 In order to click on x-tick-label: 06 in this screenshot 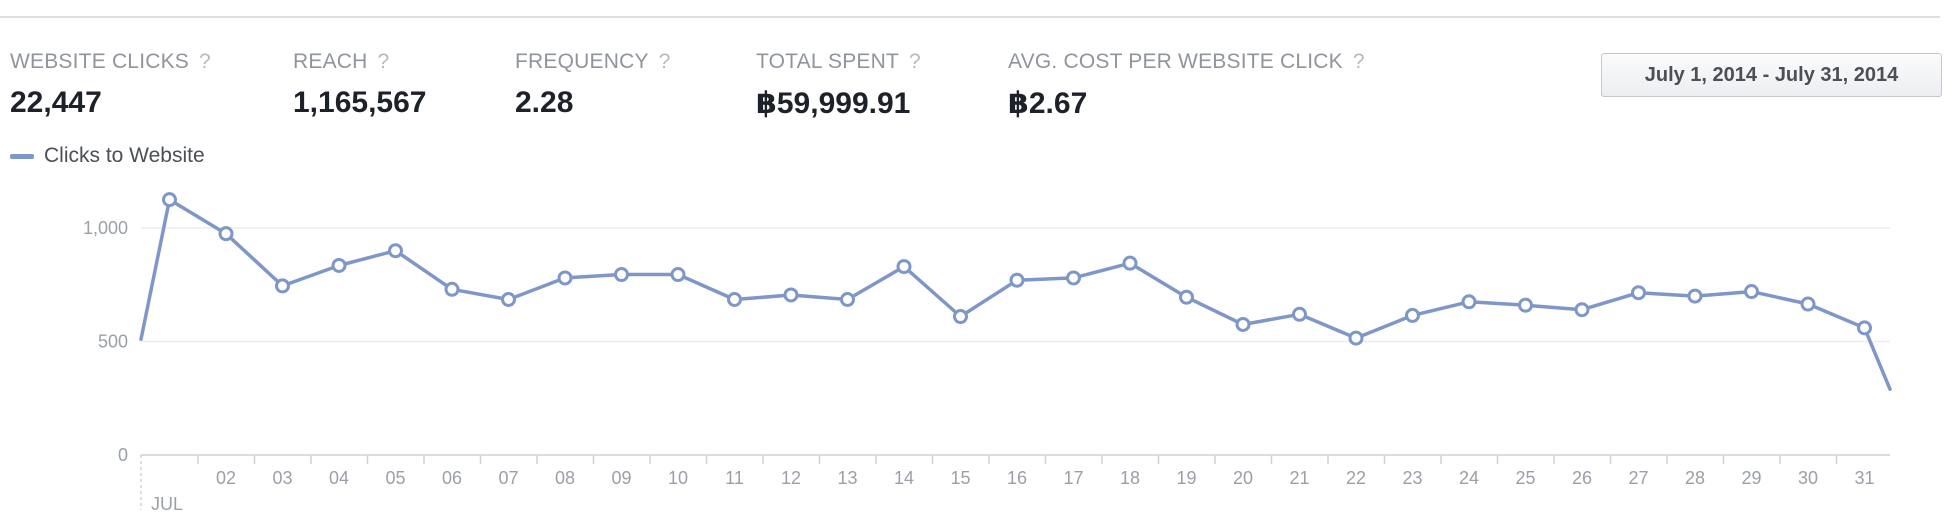, I will do `click(452, 478)`.